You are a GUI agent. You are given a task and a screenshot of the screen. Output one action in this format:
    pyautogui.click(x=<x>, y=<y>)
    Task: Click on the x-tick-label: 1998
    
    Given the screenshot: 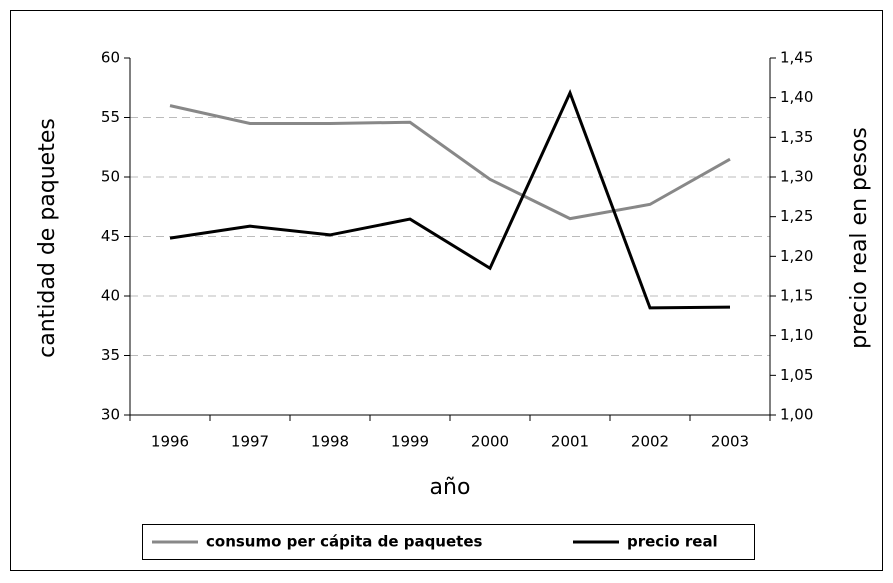 What is the action you would take?
    pyautogui.click(x=330, y=442)
    